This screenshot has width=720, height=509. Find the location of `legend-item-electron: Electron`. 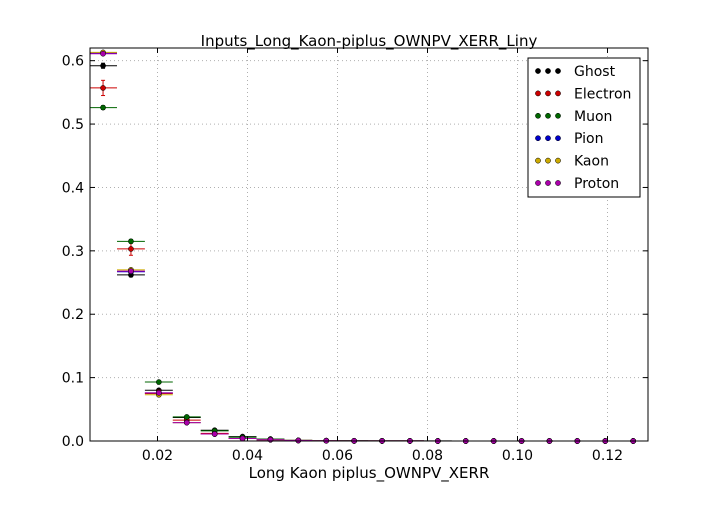

legend-item-electron: Electron is located at coordinates (583, 94).